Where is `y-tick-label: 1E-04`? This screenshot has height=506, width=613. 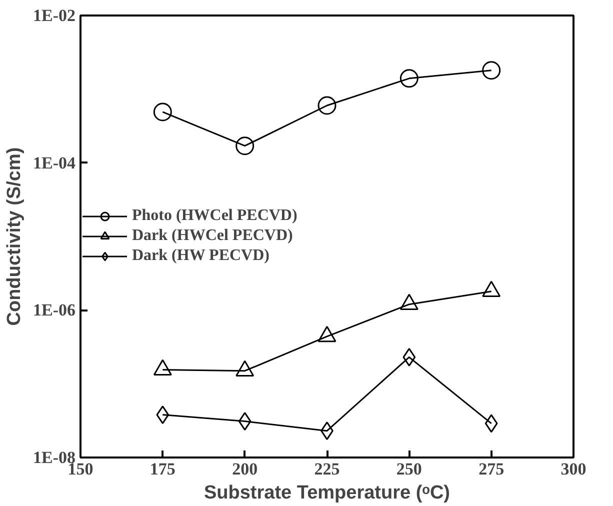
y-tick-label: 1E-04 is located at coordinates (54, 162).